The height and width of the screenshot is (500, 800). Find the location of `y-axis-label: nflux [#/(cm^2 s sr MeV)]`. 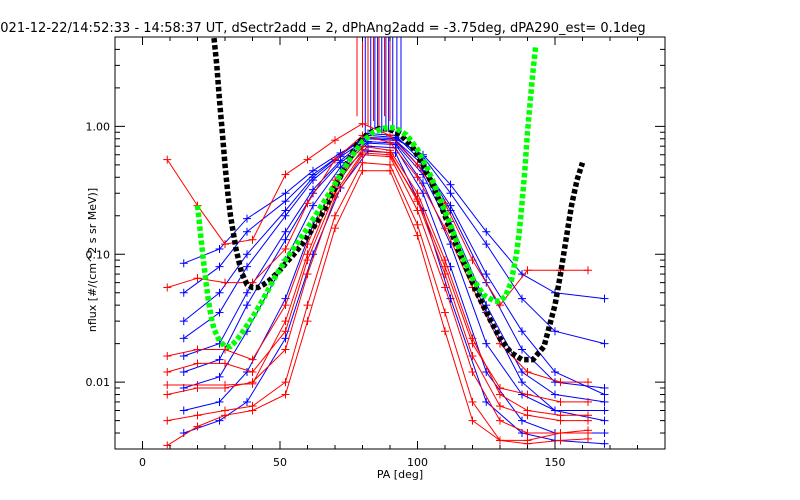

y-axis-label: nflux [#/(cm^2 s sr MeV)] is located at coordinates (92, 260).